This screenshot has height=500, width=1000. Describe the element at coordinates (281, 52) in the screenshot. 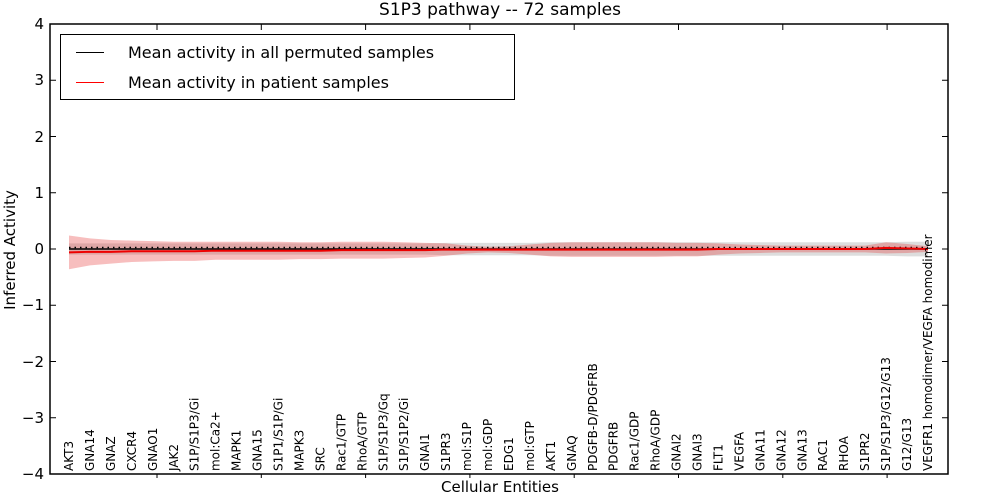

I see `legend-label: Mean activity in all permuted samples` at that location.